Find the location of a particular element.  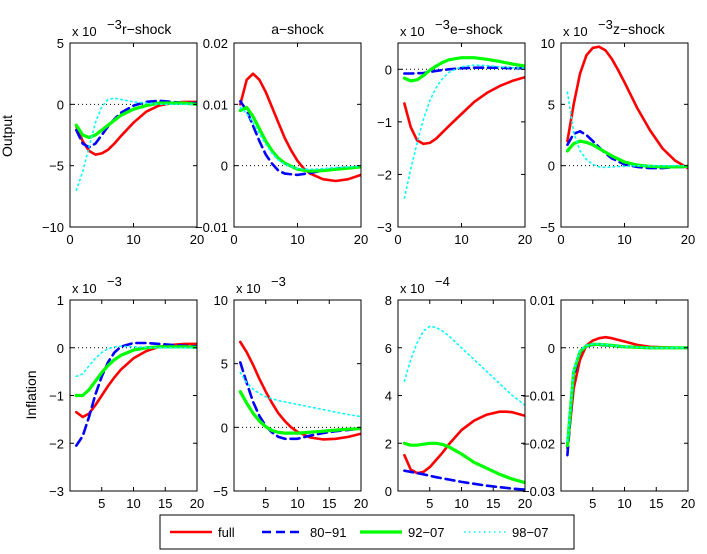

y-tick-label: 0.02 is located at coordinates (215, 43).